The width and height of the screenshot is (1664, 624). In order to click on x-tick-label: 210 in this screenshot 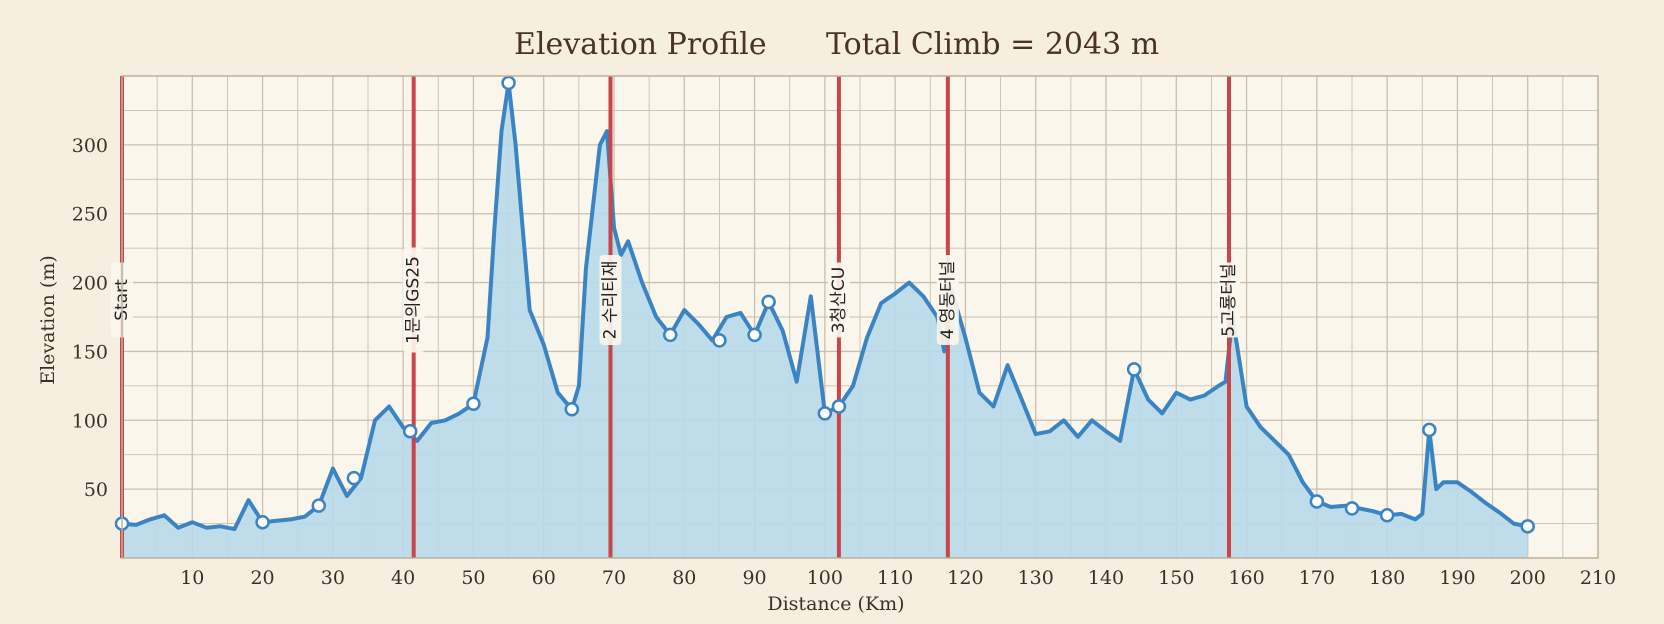, I will do `click(1598, 578)`.